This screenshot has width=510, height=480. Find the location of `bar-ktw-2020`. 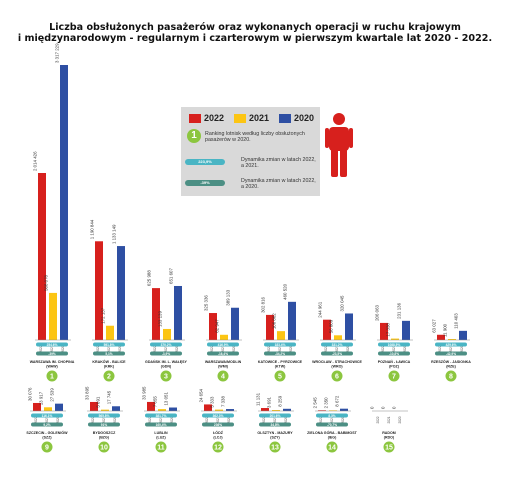

bar-ktw-2020 is located at coordinates (292, 320).